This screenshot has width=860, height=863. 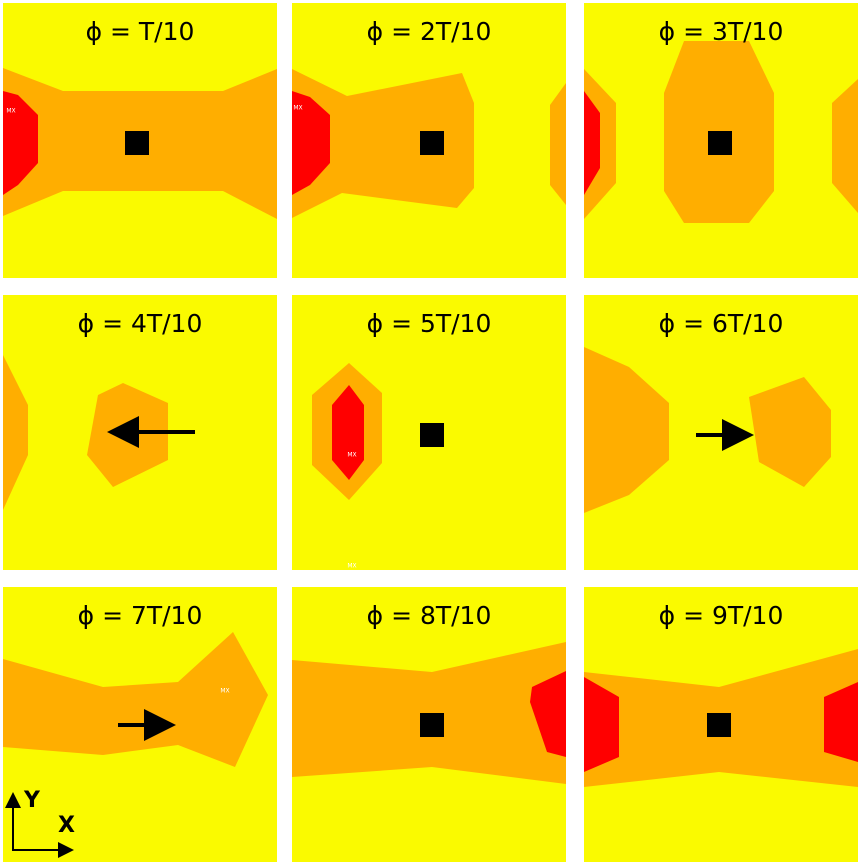 I want to click on panel-title: ϕ = 2T/10, so click(x=429, y=31).